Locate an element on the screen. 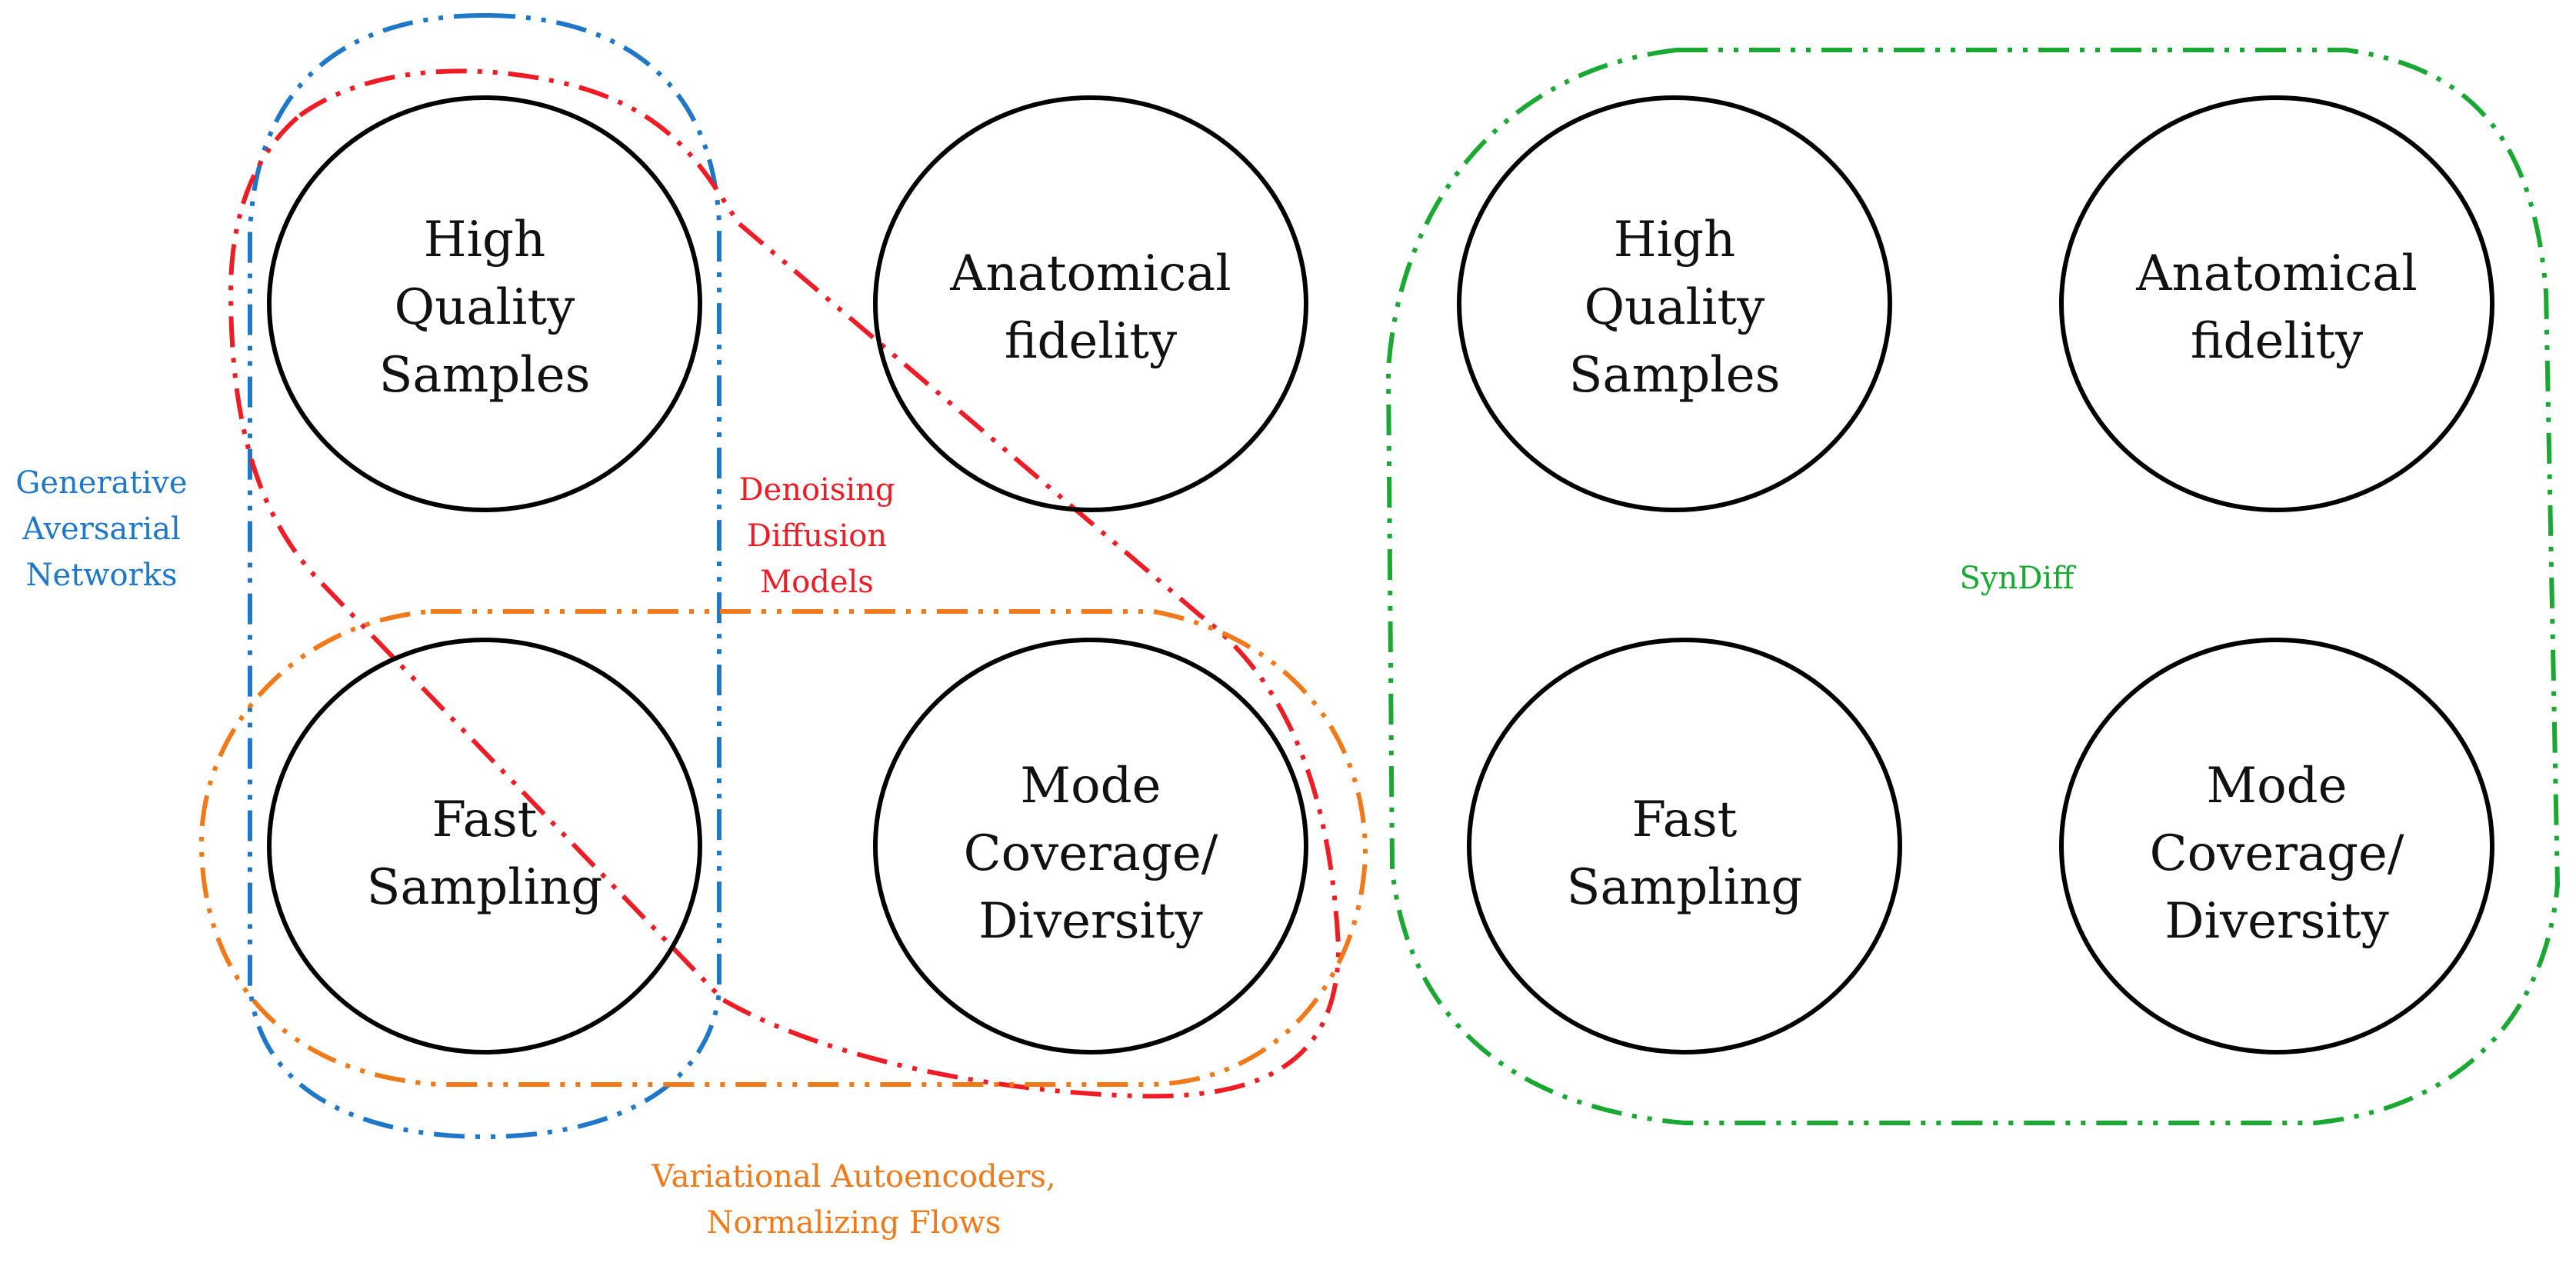 This screenshot has height=1266, width=2576. circle-anatomical-right is located at coordinates (2276, 303).